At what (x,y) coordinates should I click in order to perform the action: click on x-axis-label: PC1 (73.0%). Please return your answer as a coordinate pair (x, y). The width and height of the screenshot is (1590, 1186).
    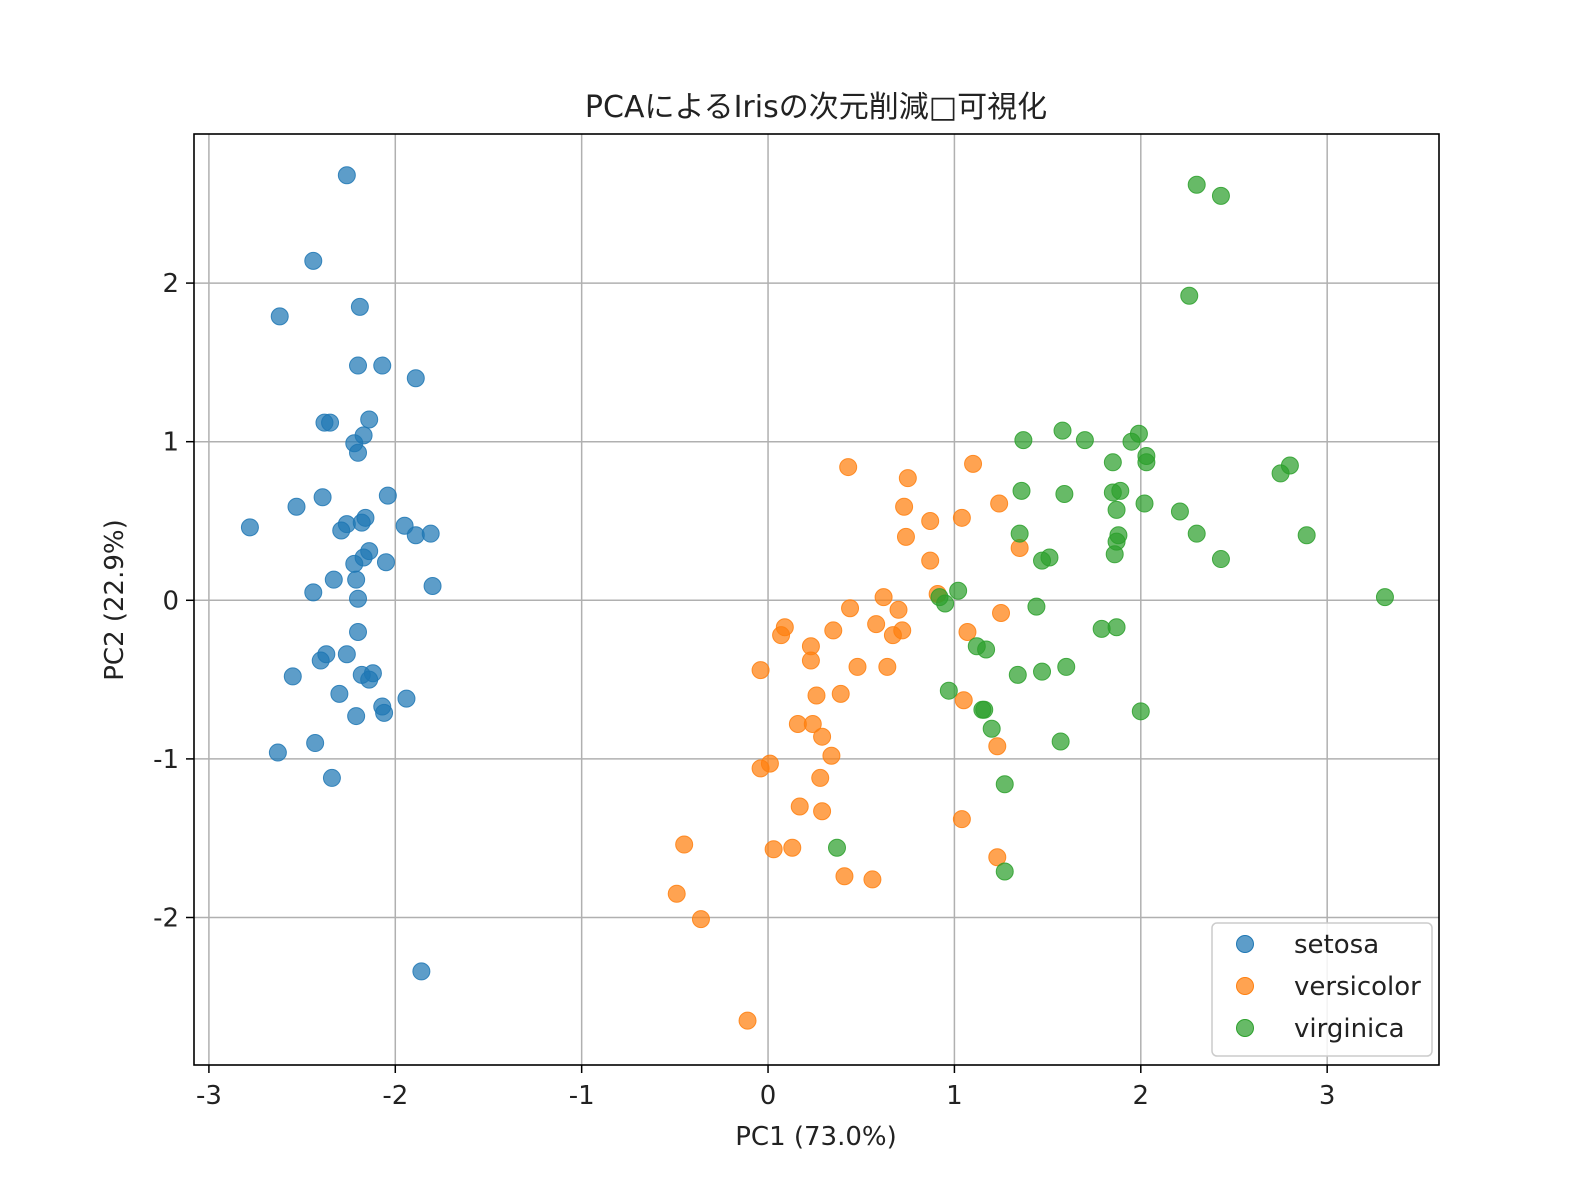
    Looking at the image, I should click on (816, 1137).